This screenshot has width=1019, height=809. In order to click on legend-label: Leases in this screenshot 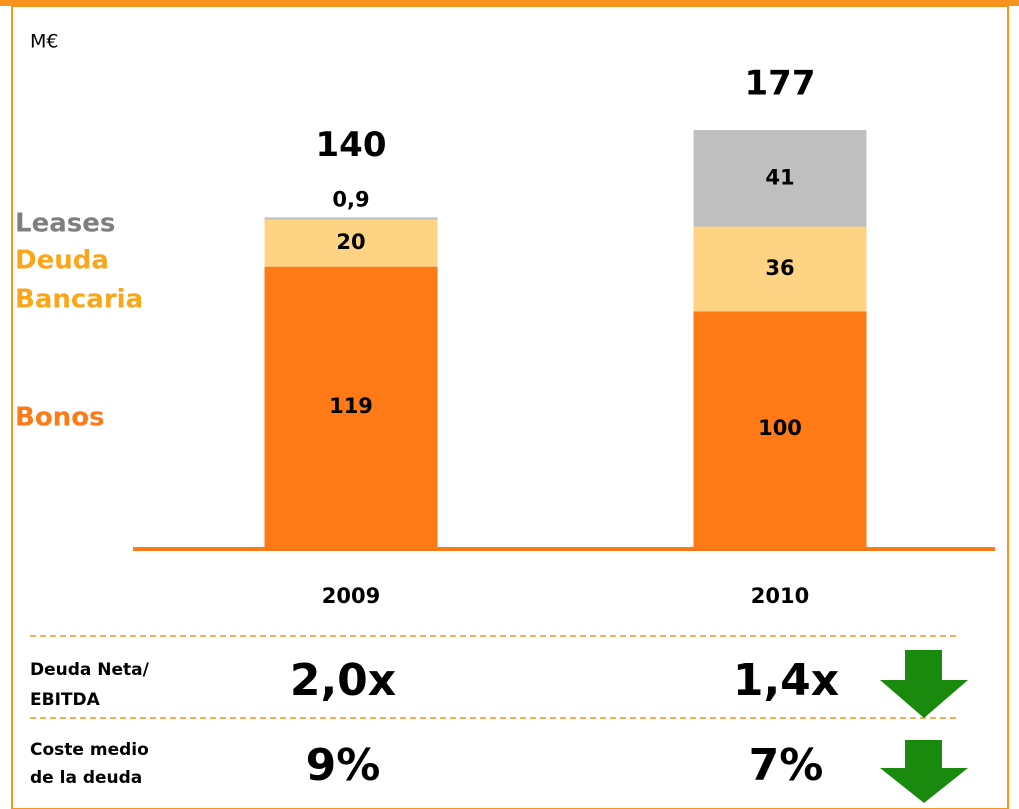, I will do `click(65, 224)`.